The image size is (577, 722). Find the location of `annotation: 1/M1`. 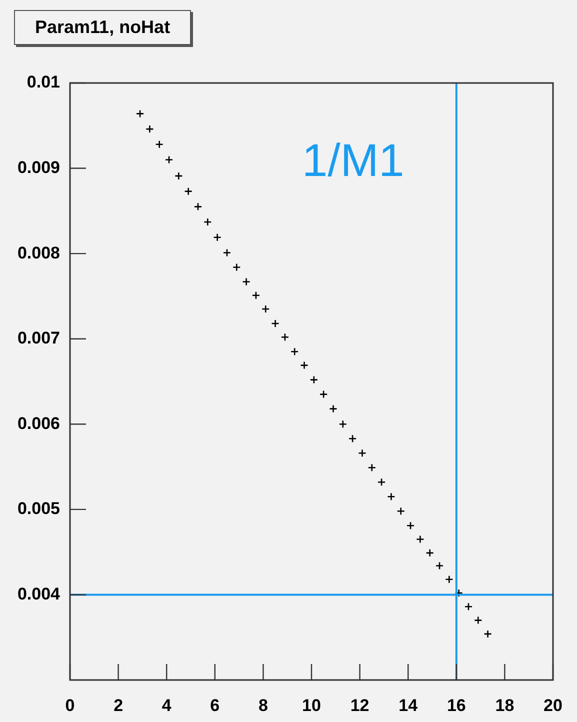

annotation: 1/M1 is located at coordinates (353, 160).